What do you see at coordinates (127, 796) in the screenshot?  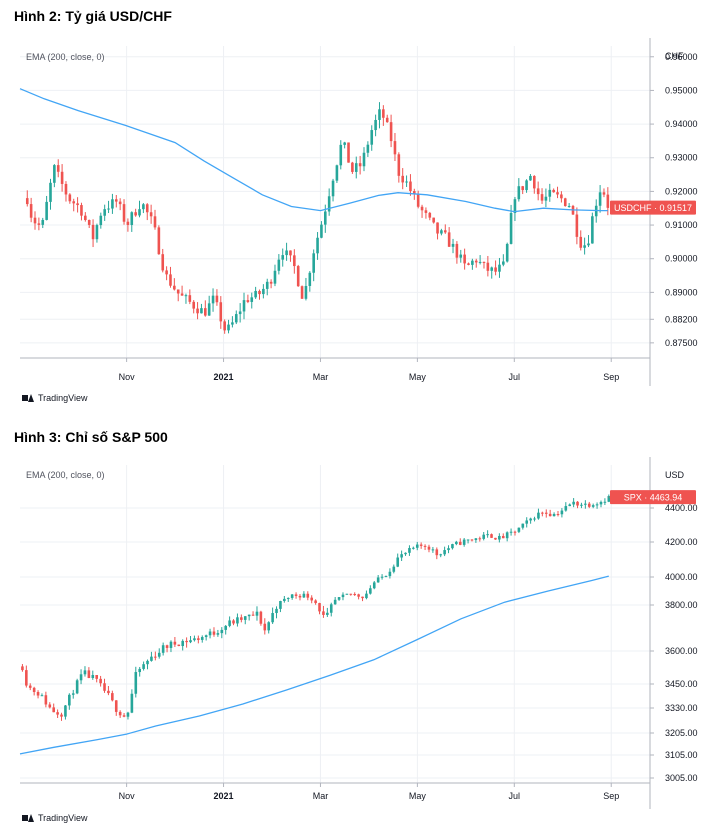 I see `x-tick-label: Nov` at bounding box center [127, 796].